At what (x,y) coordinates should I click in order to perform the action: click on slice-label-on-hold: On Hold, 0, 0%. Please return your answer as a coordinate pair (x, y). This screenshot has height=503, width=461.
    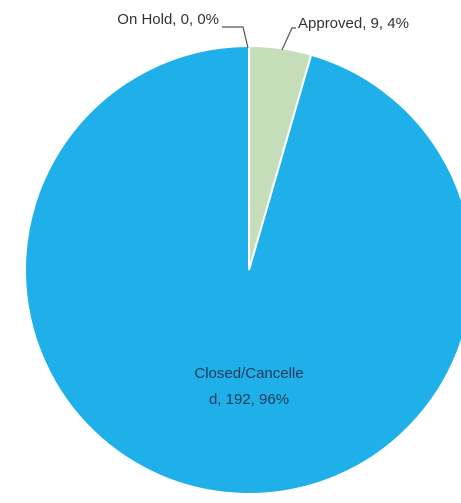
    Looking at the image, I should click on (168, 19).